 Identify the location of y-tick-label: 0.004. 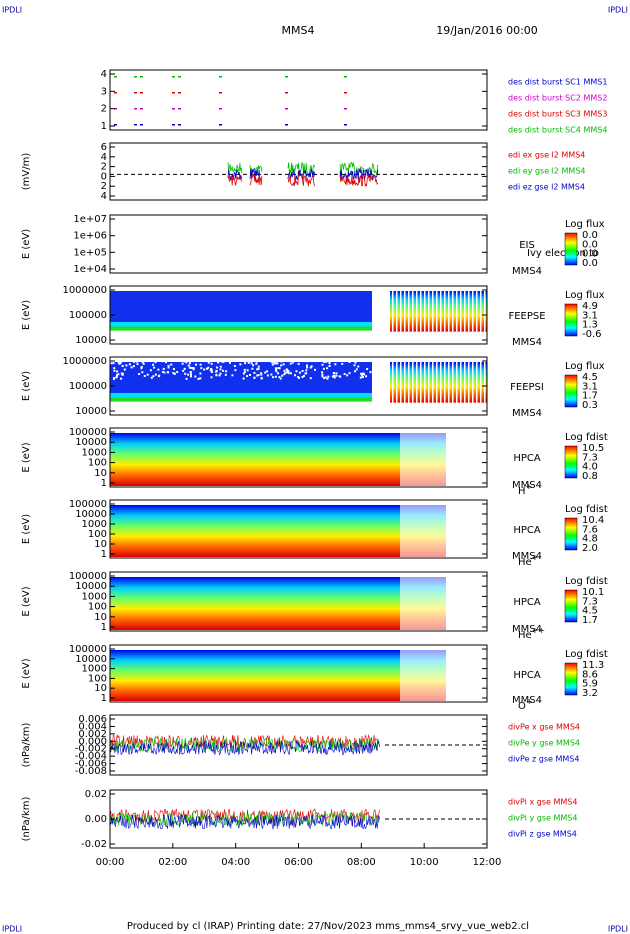
(92, 726).